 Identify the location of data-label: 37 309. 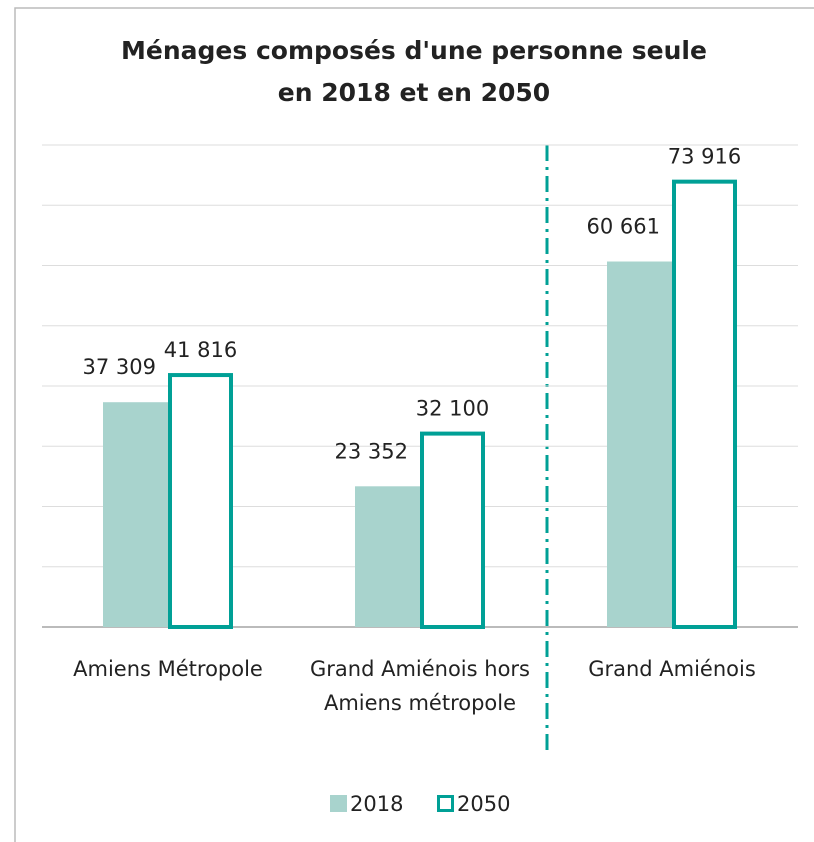
(119, 367).